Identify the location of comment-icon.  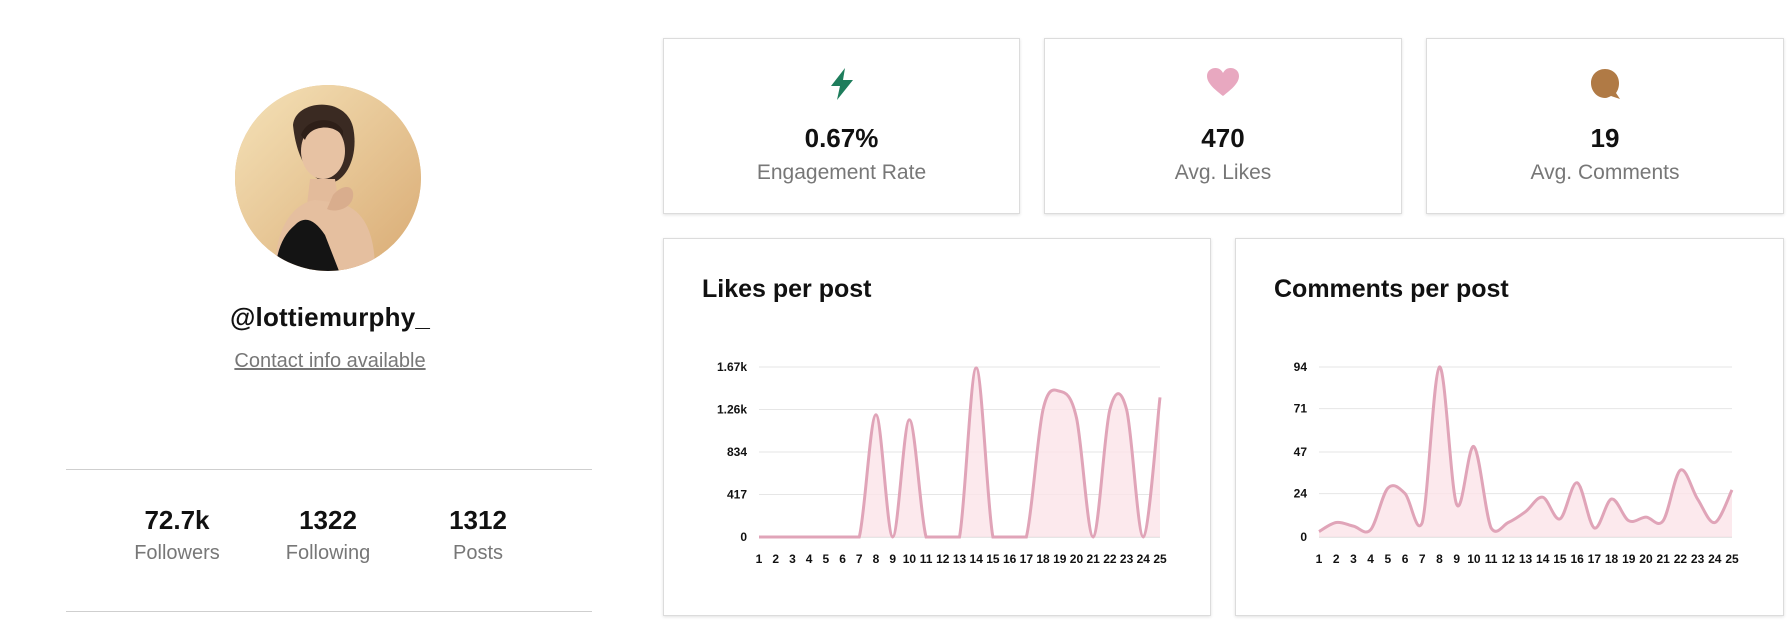
(1605, 84).